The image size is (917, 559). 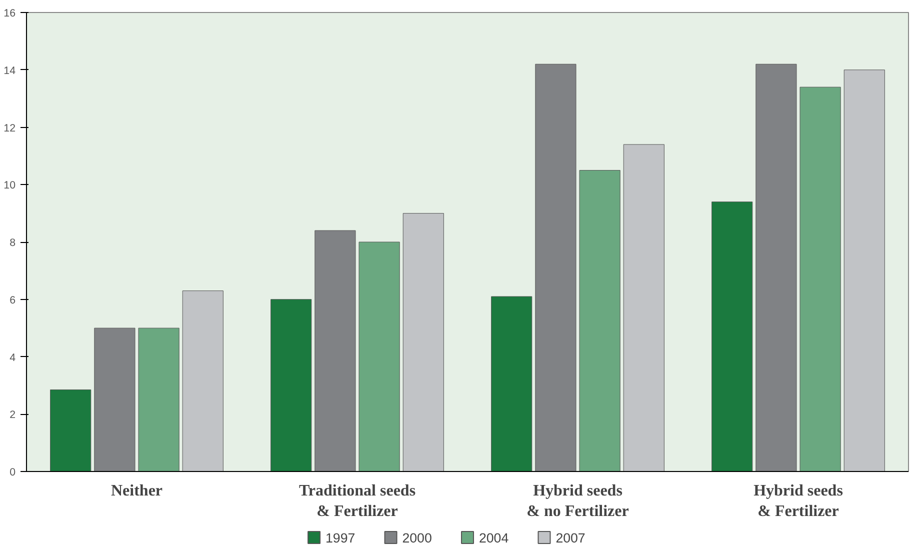 What do you see at coordinates (341, 538) in the screenshot?
I see `legend-label: 1997` at bounding box center [341, 538].